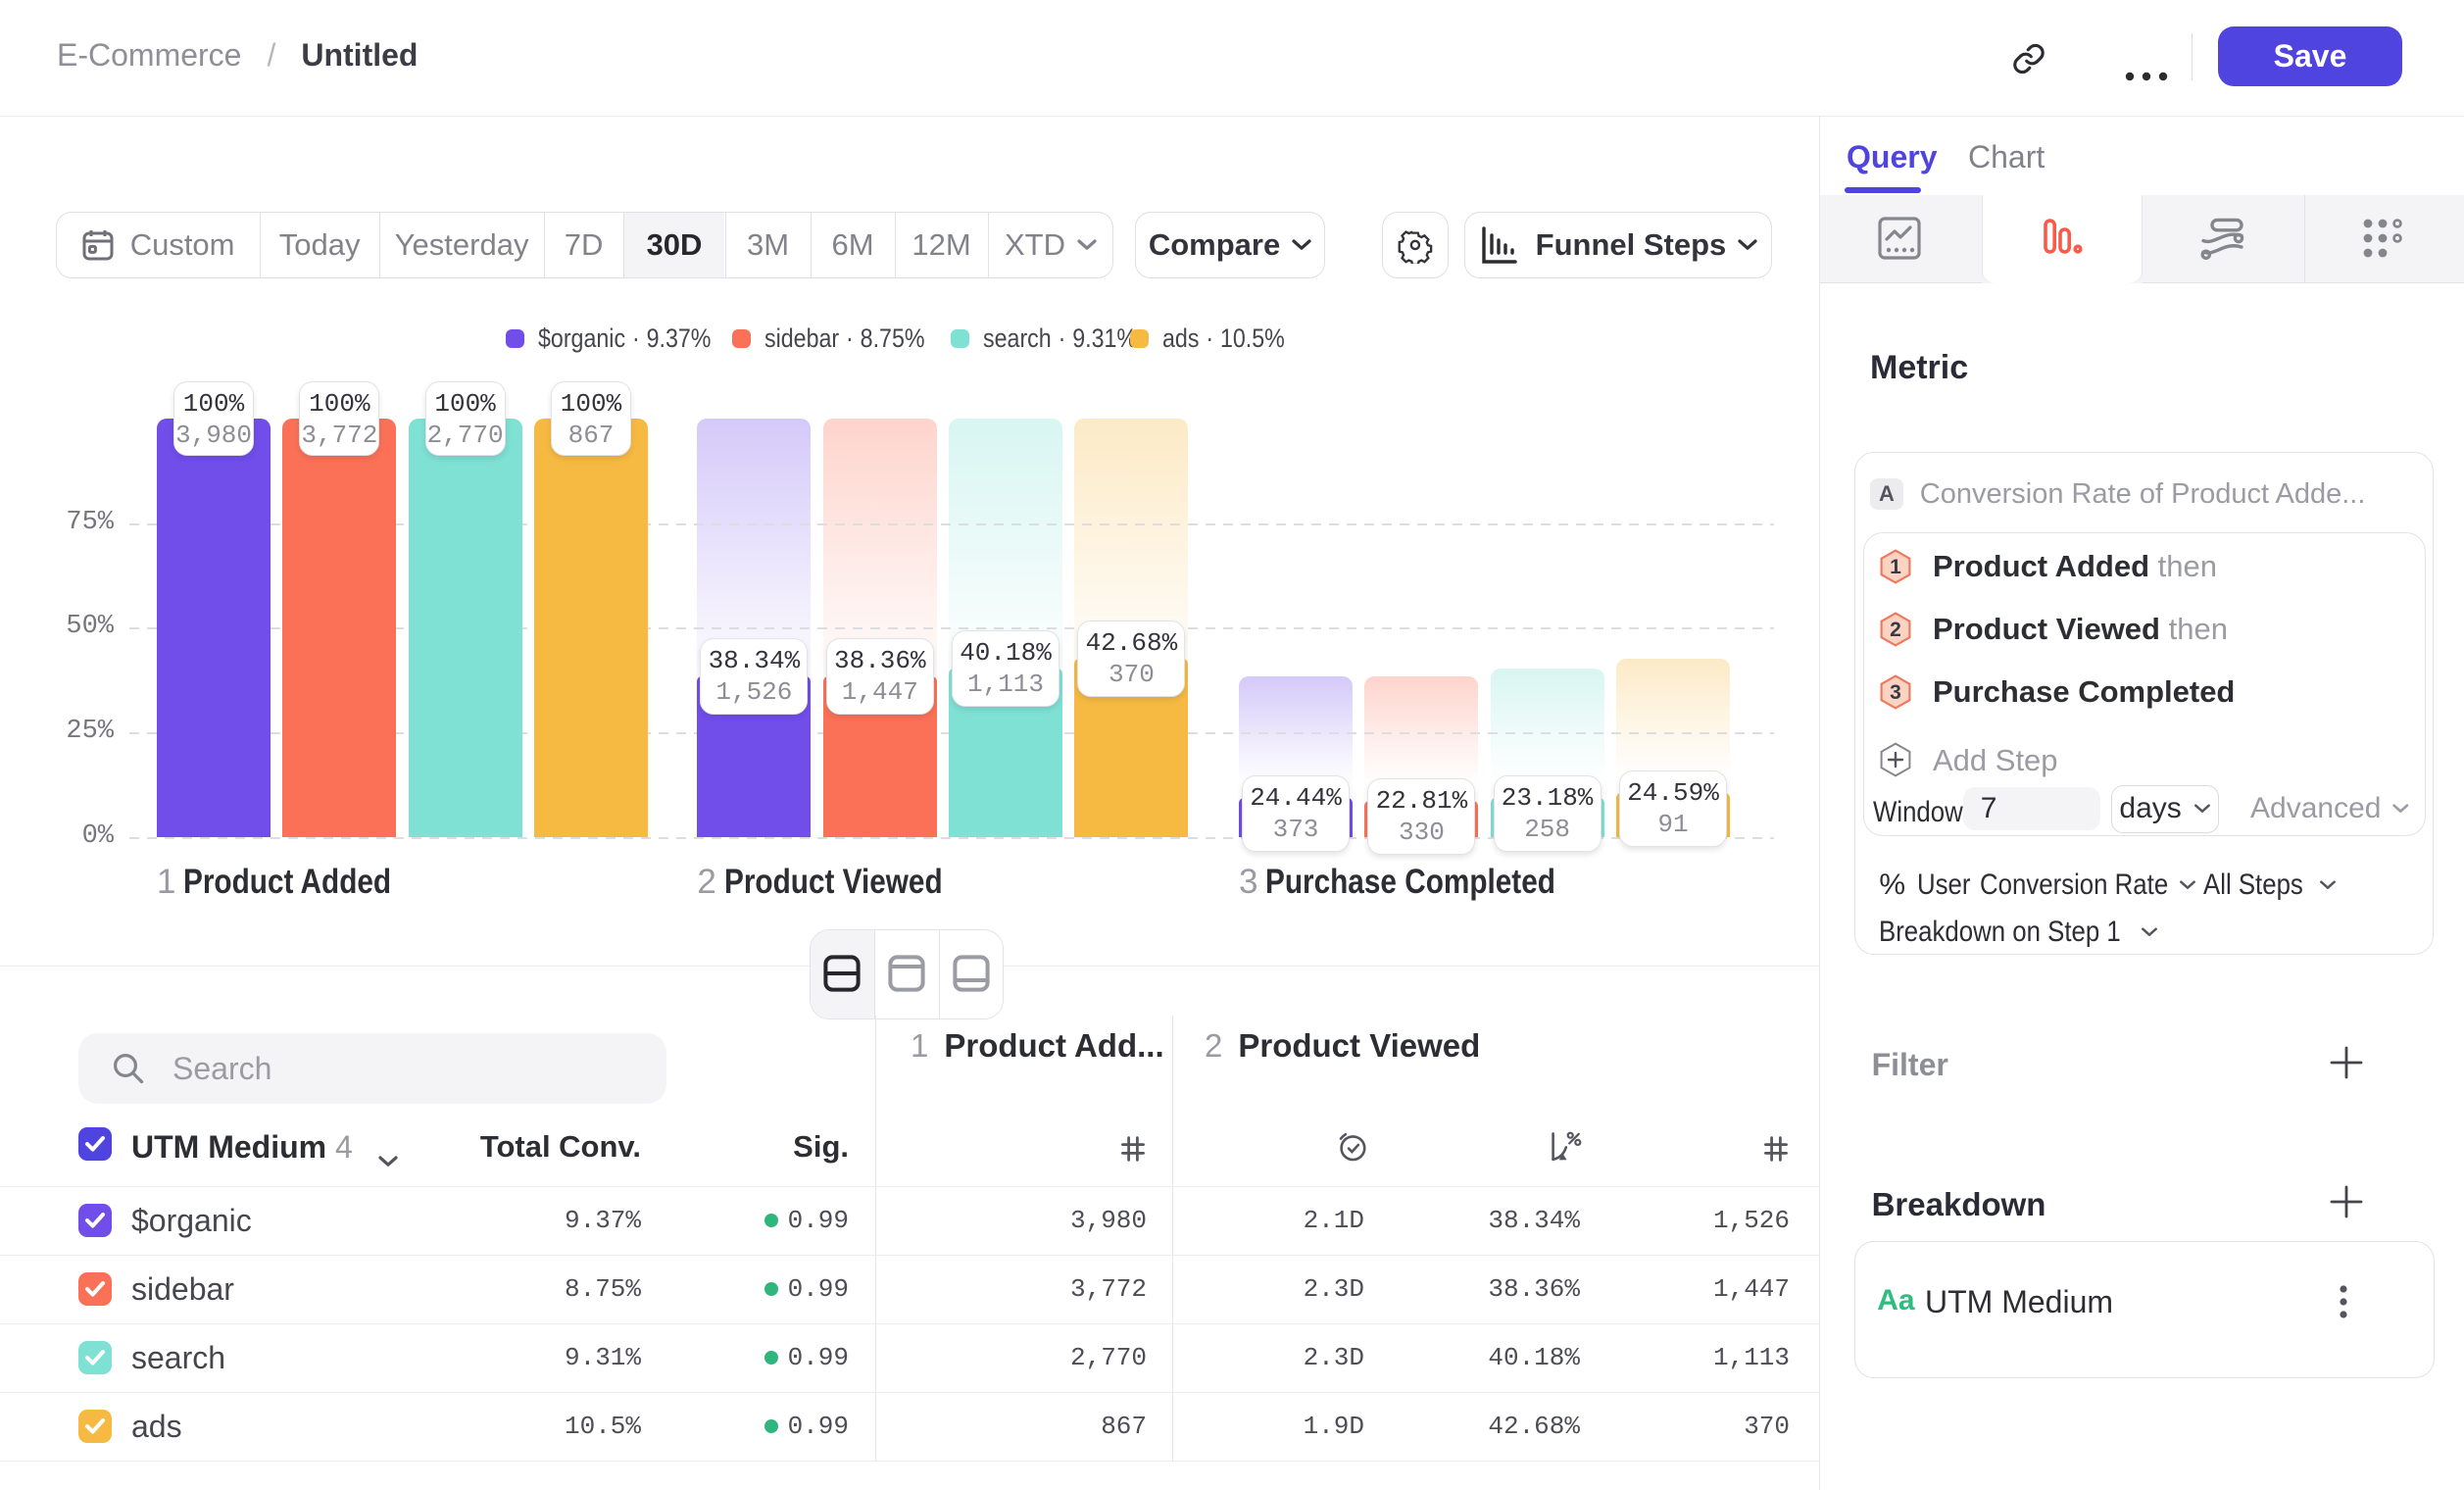 The image size is (2464, 1490). What do you see at coordinates (1897, 692) in the screenshot?
I see `svg-text: 3` at bounding box center [1897, 692].